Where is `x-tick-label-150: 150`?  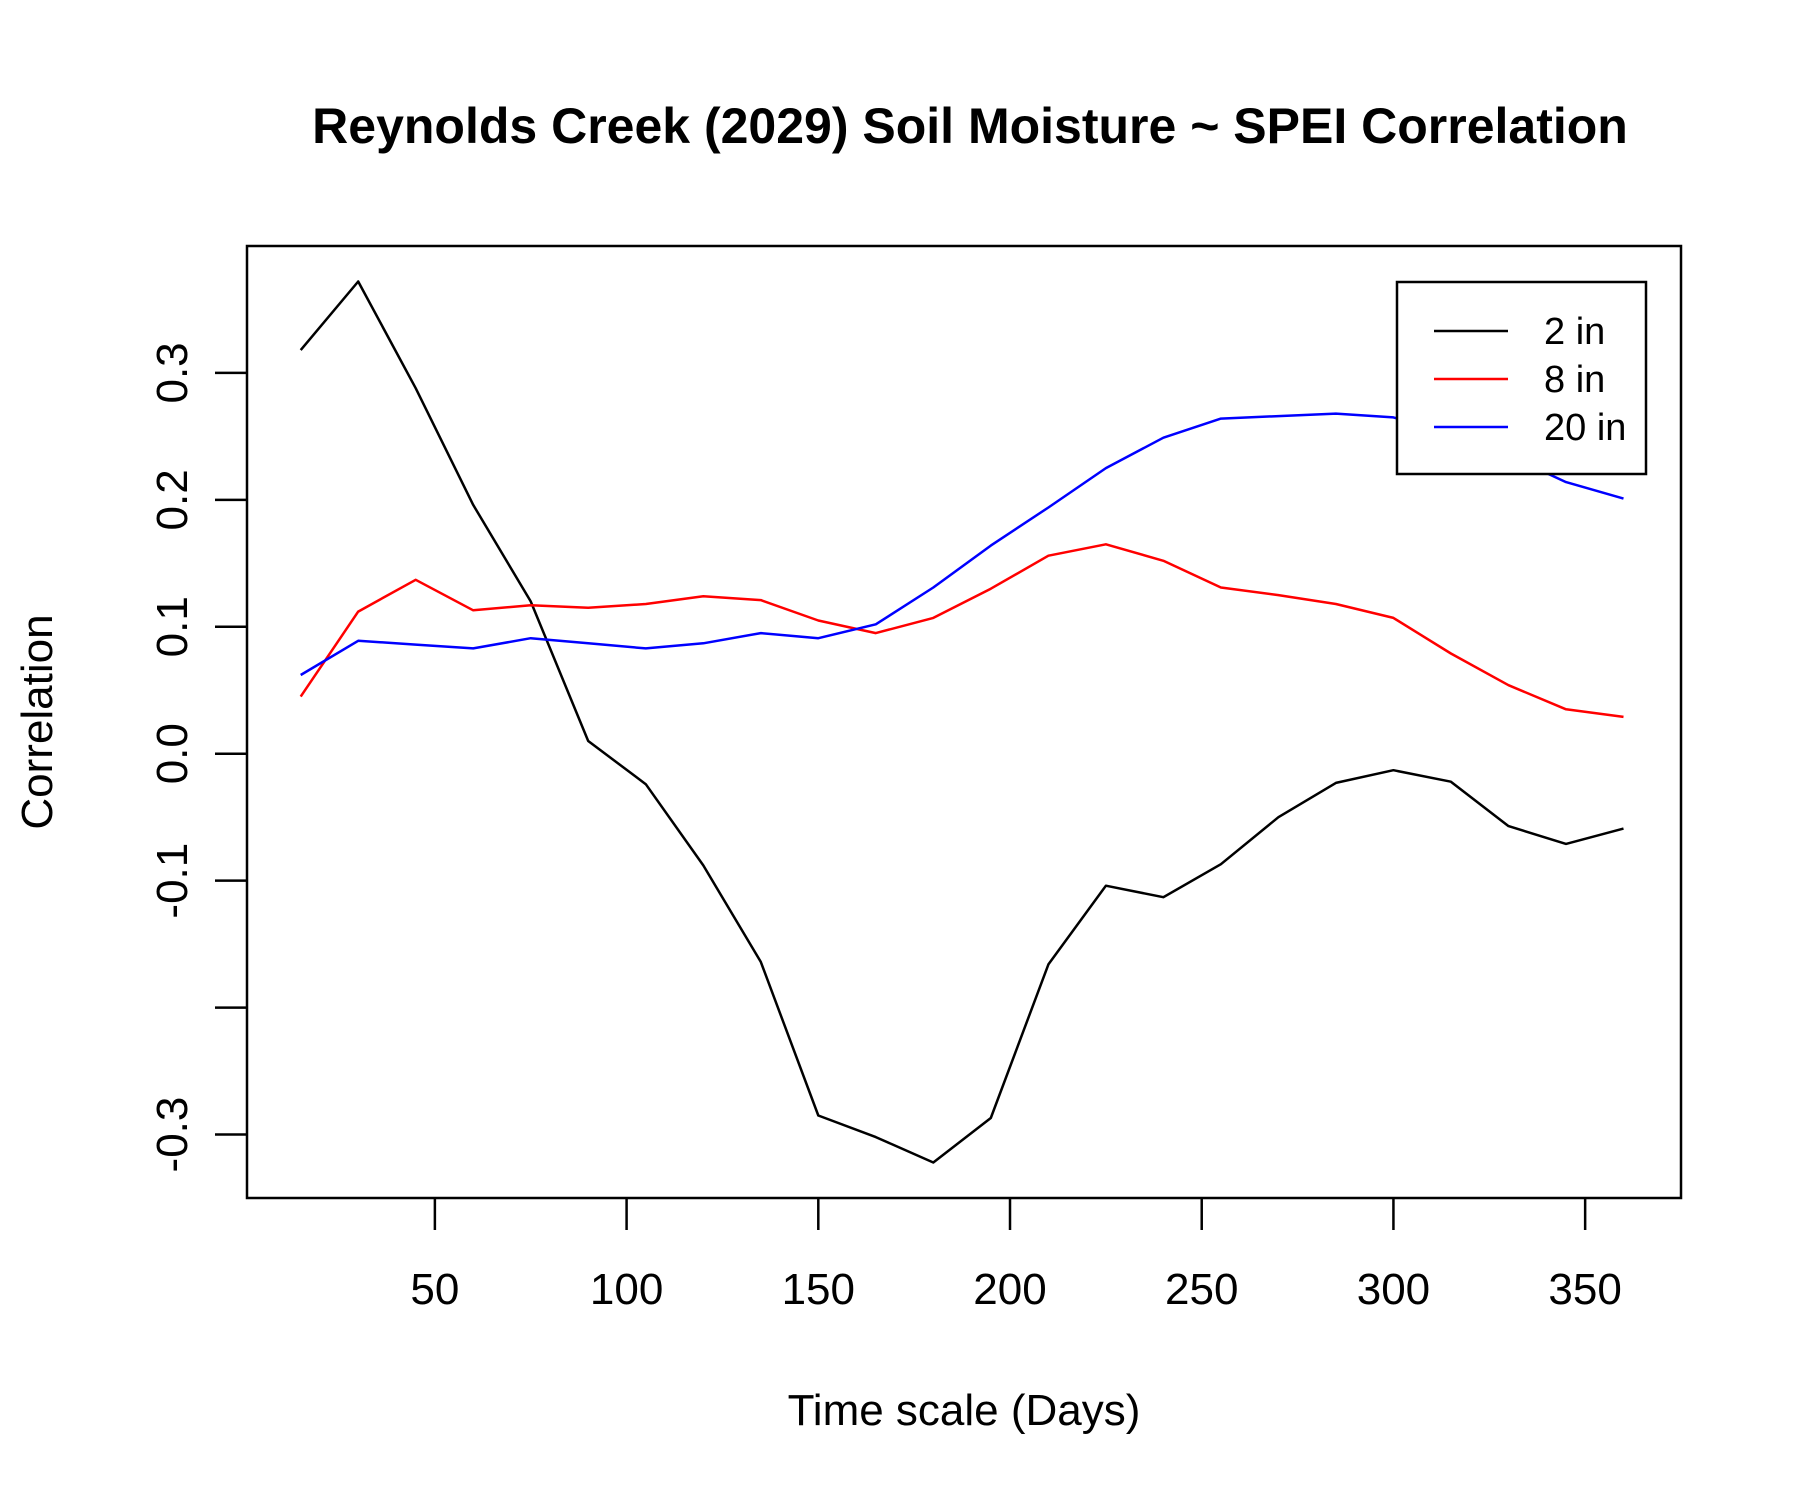
x-tick-label-150: 150 is located at coordinates (818, 1289).